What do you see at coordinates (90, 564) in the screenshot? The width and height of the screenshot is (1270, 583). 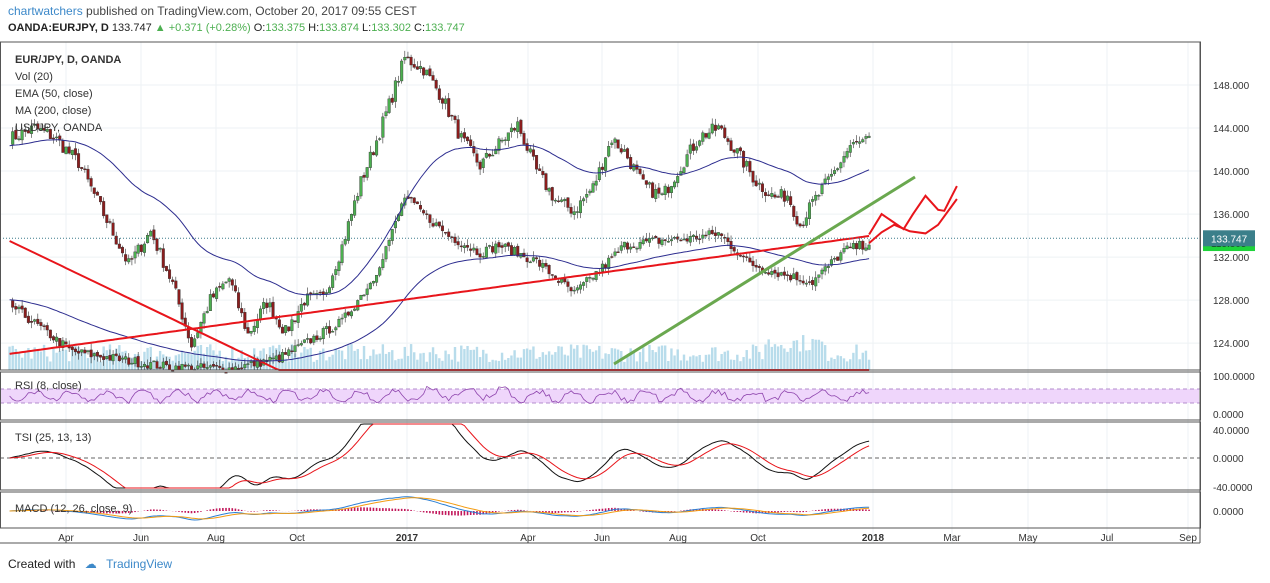 I see `tradingview-cloud-icon: ☁` at bounding box center [90, 564].